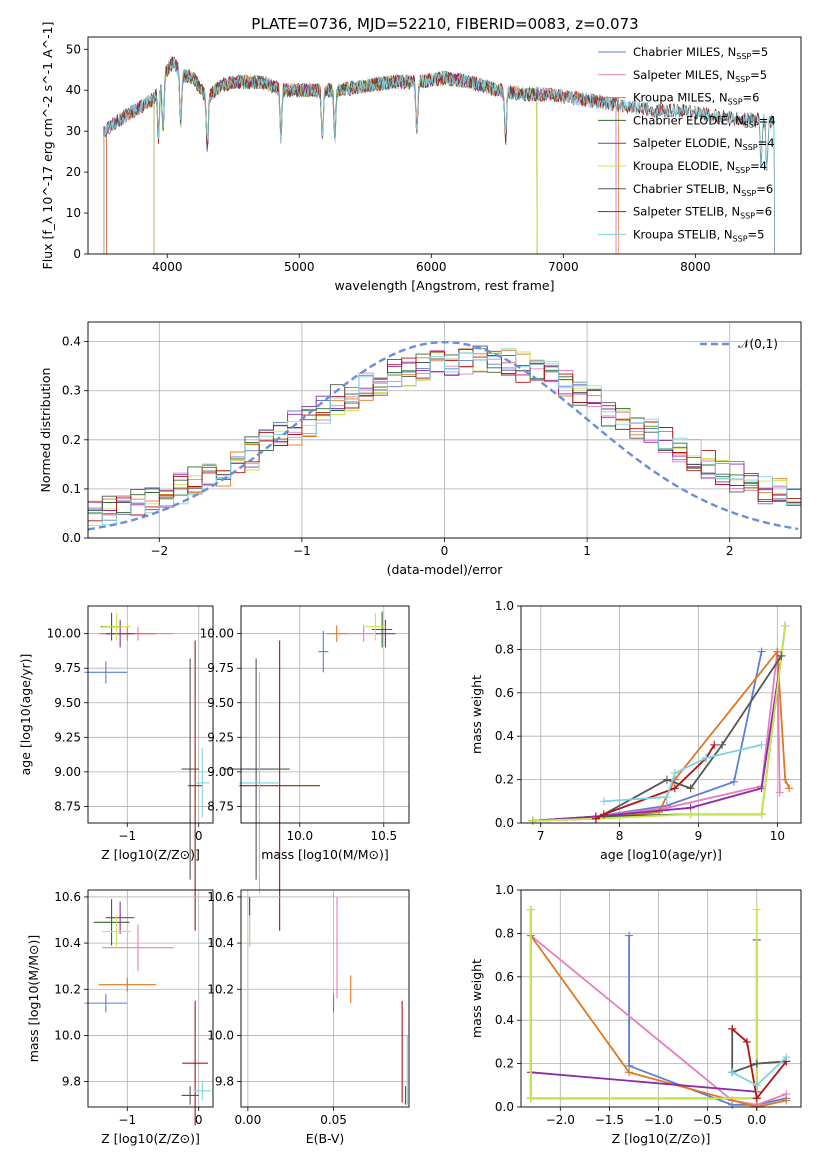  Describe the element at coordinates (684, 166) in the screenshot. I see `legend-text: Kroupa ELODIE, N` at that location.